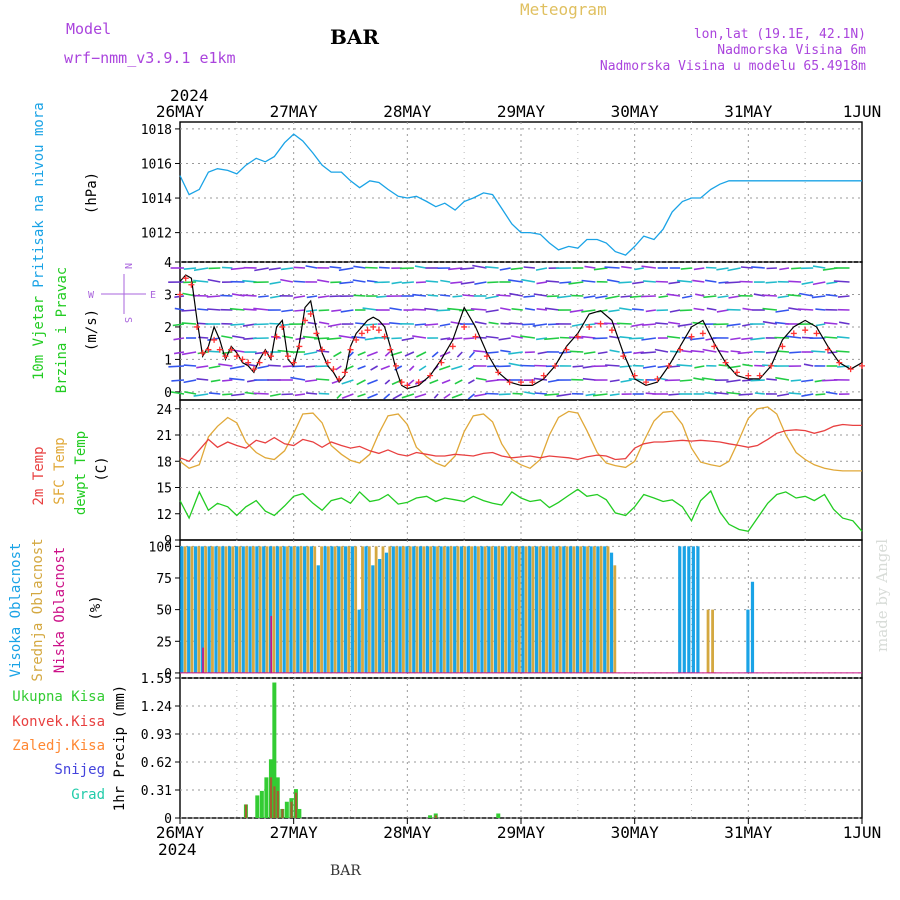 The height and width of the screenshot is (900, 900). Describe the element at coordinates (407, 832) in the screenshot. I see `x-tick-label-bottom: 28MAY` at that location.